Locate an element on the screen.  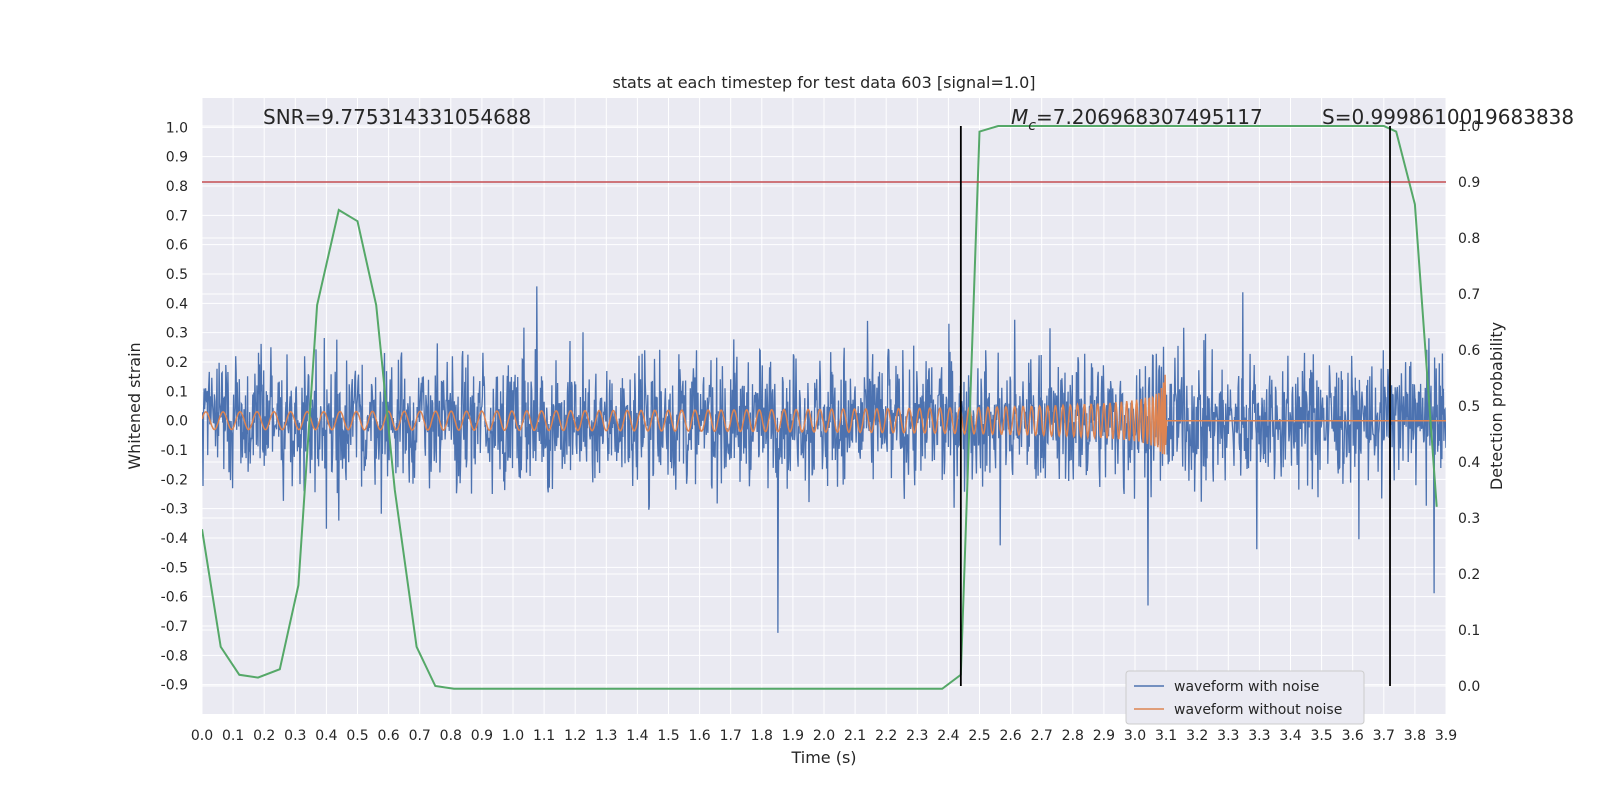
x-tick-label: 3.8 is located at coordinates (1415, 736).